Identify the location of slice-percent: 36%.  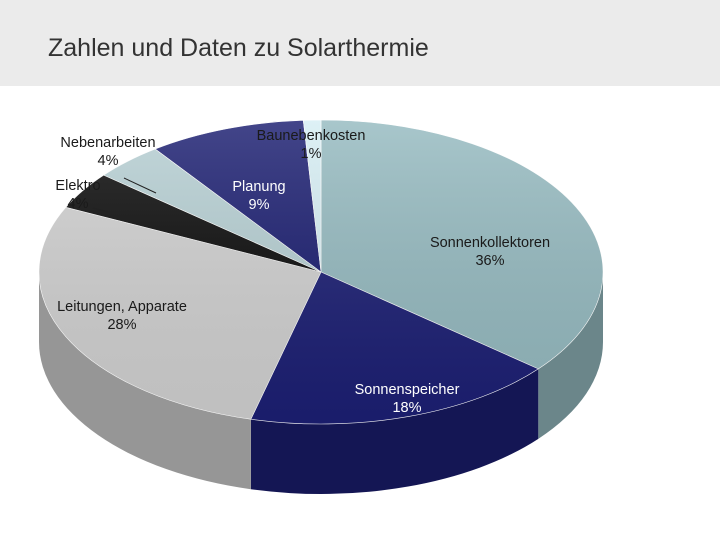
(489, 261).